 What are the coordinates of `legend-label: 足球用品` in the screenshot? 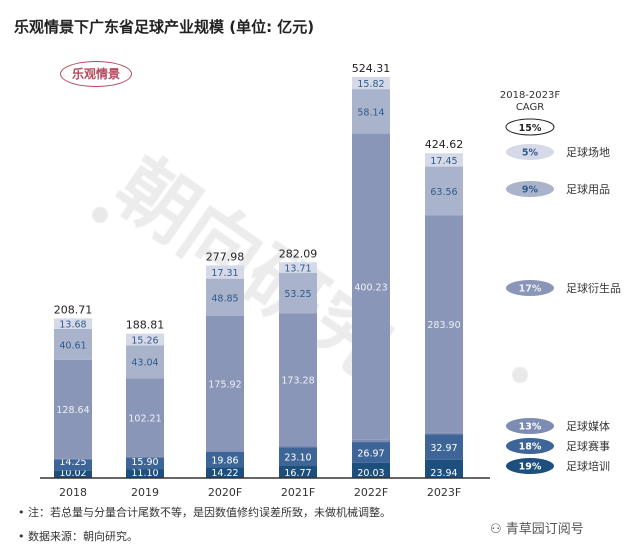 It's located at (588, 189).